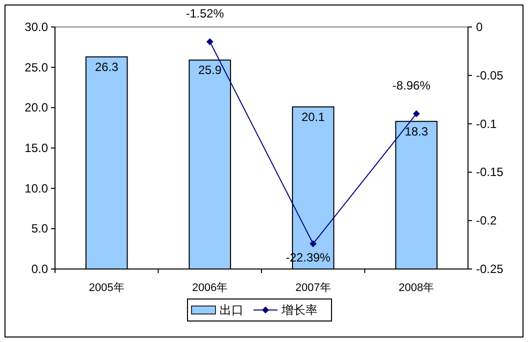 The image size is (528, 342). I want to click on legend-label: 出口, so click(232, 310).